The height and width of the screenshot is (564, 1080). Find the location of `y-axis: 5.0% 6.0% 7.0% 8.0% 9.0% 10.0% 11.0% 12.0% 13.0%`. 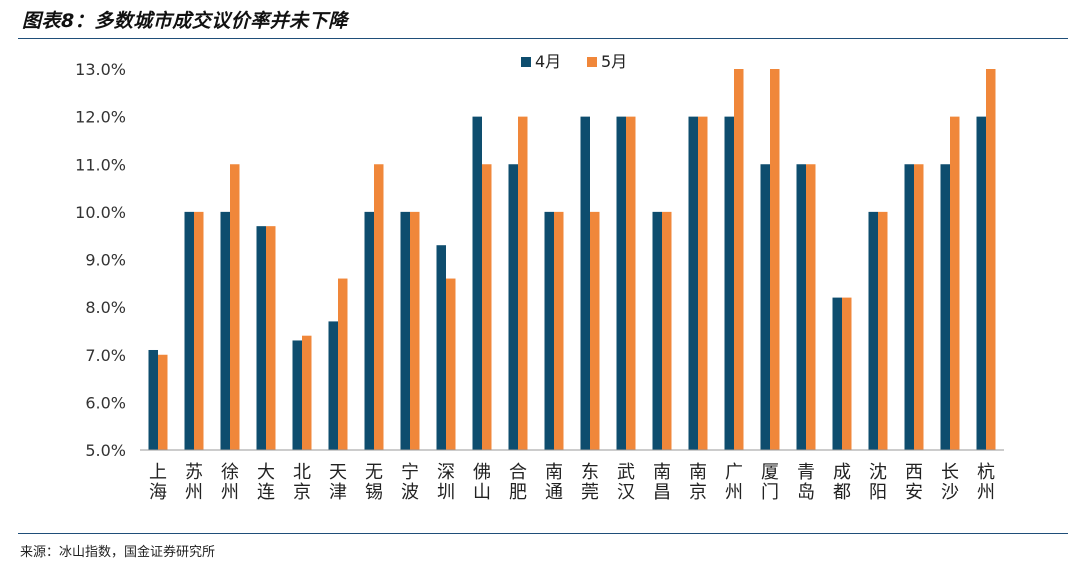

y-axis: 5.0% 6.0% 7.0% 8.0% 9.0% 10.0% 11.0% 12.0% 13.0% is located at coordinates (100, 260).